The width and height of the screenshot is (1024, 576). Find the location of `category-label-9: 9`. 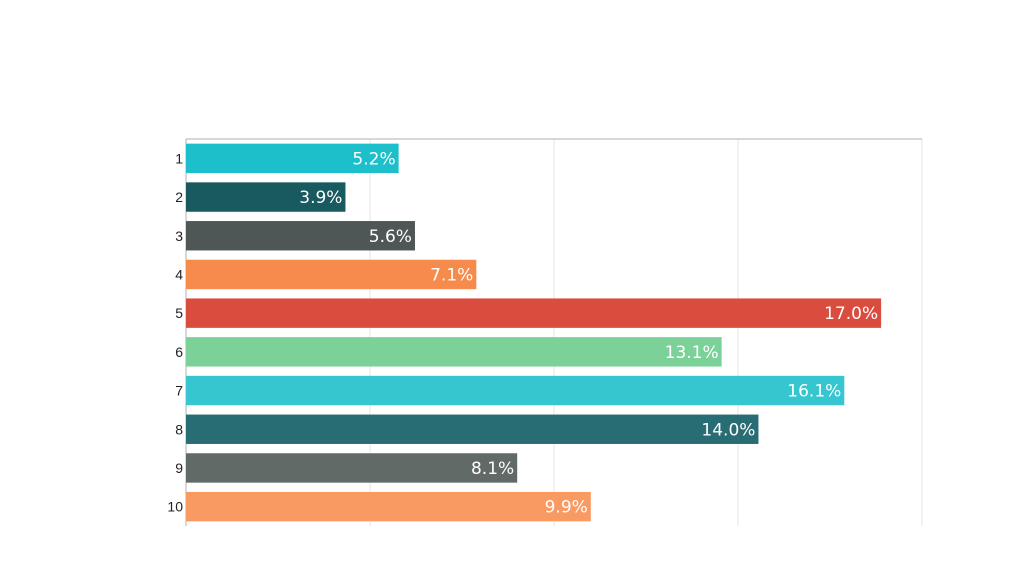

category-label-9: 9 is located at coordinates (179, 468).